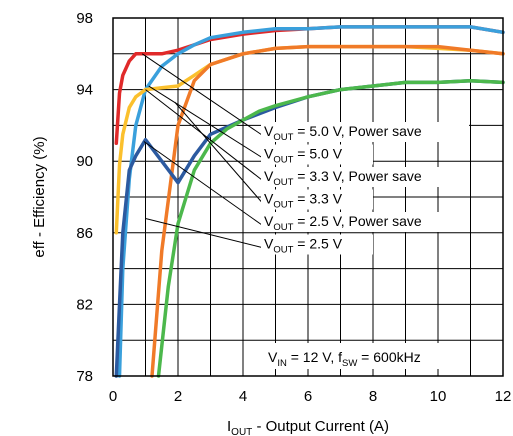 The image size is (513, 436). What do you see at coordinates (317, 154) in the screenshot?
I see `annotation-label-2-part: = 5.0 V` at bounding box center [317, 154].